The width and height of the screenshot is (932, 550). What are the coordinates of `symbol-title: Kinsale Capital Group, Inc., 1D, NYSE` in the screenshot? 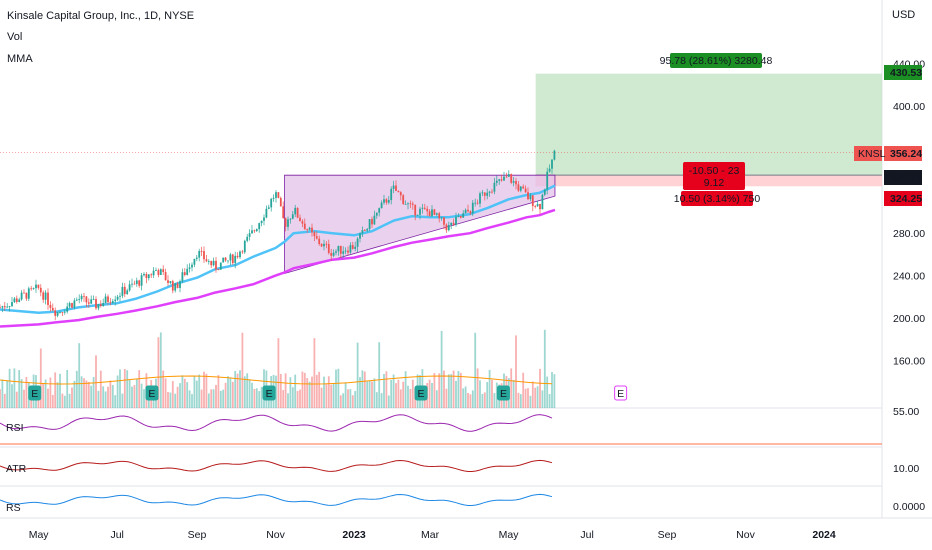 It's located at (101, 16).